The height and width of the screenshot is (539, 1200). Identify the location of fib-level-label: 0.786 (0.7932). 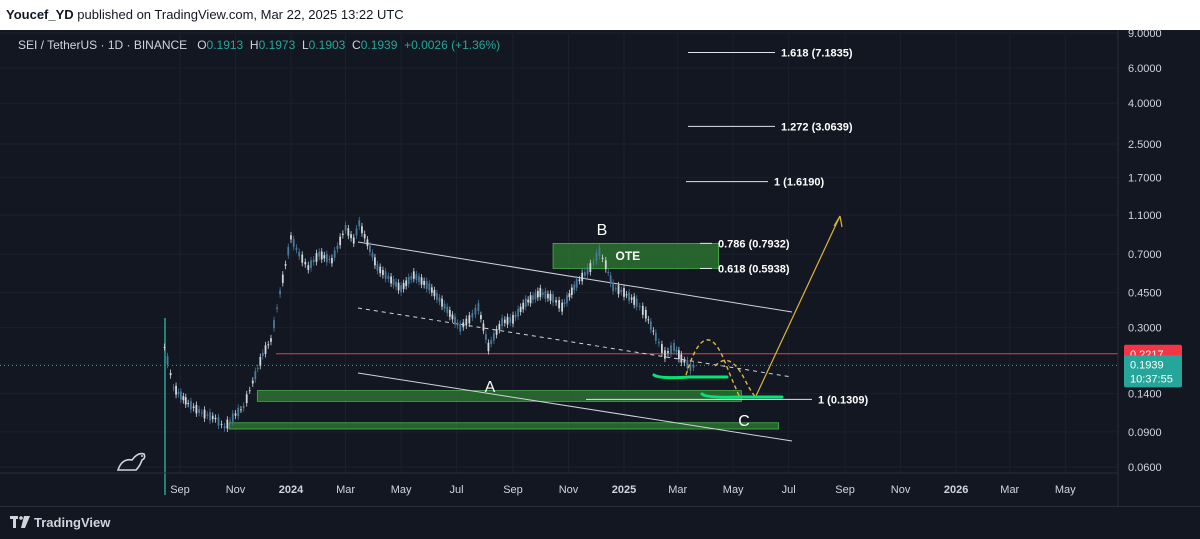
(754, 244).